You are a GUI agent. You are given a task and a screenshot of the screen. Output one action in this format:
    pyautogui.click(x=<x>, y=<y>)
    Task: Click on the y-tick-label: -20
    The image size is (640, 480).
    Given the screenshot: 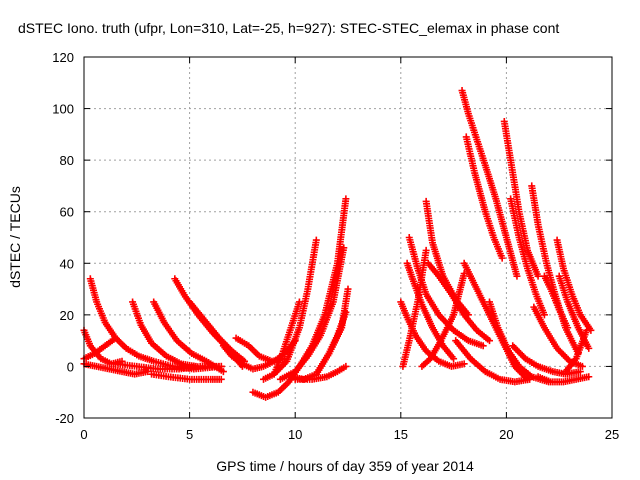 What is the action you would take?
    pyautogui.click(x=64, y=418)
    